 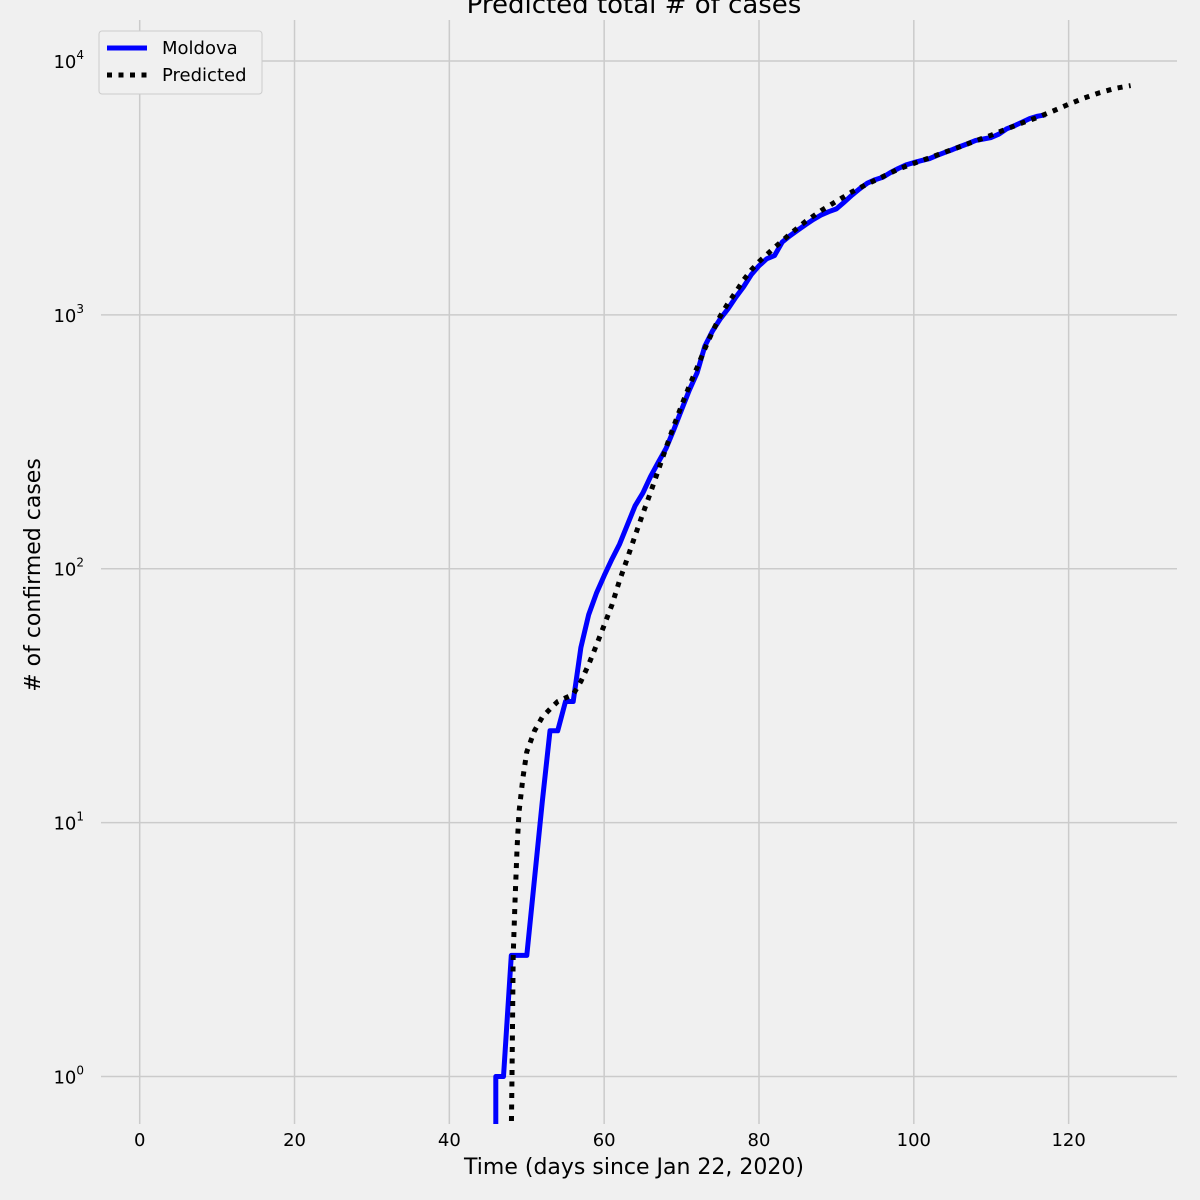 I want to click on legend-label: Moldova, so click(x=200, y=48).